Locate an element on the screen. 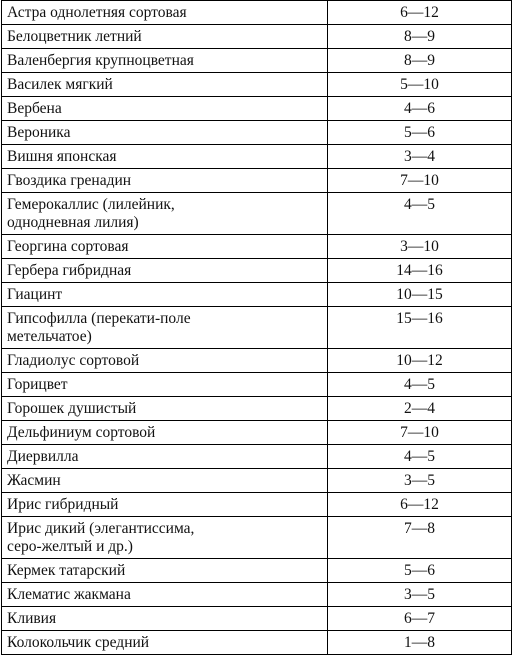  plant-name-cell: Гладиолус сортовой is located at coordinates (164, 360).